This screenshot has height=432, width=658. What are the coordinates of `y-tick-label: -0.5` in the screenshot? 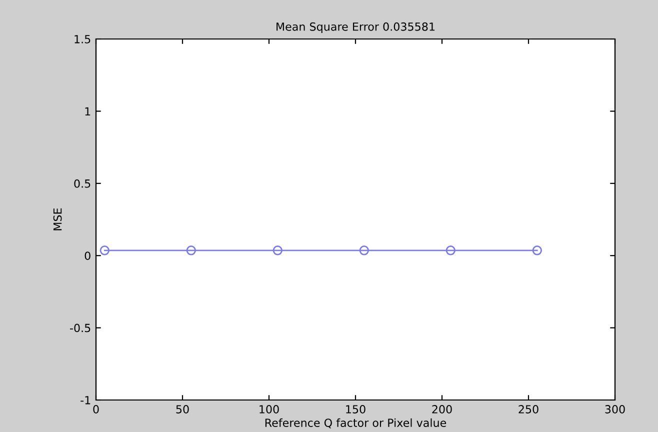 It's located at (80, 328).